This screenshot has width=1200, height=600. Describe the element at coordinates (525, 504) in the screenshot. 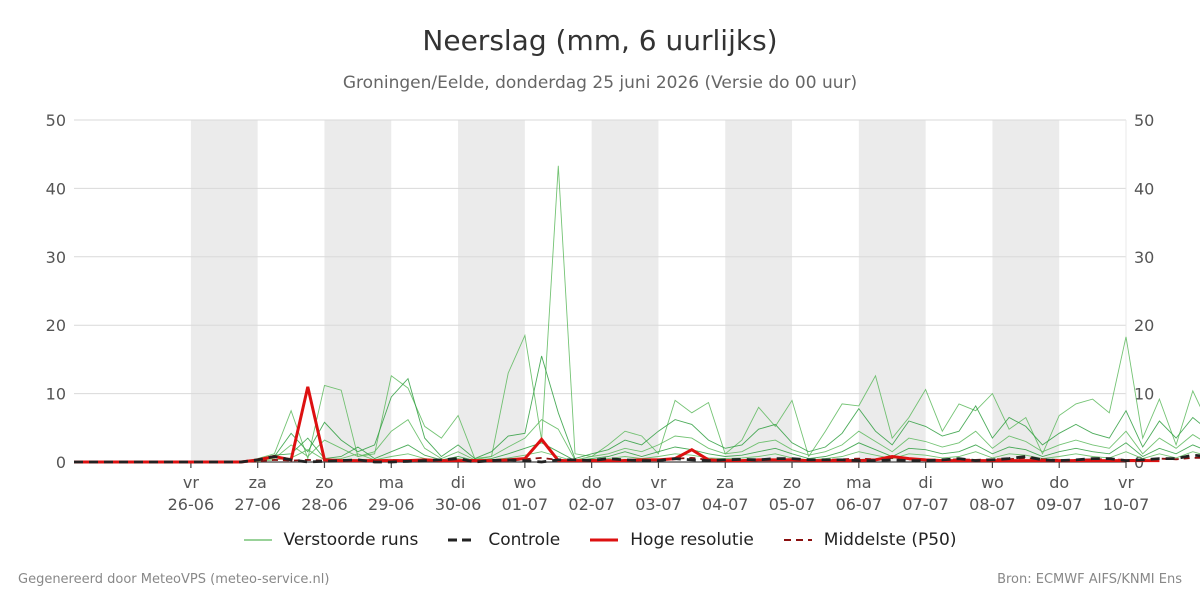

I see `x-tick-date: 01-07` at that location.